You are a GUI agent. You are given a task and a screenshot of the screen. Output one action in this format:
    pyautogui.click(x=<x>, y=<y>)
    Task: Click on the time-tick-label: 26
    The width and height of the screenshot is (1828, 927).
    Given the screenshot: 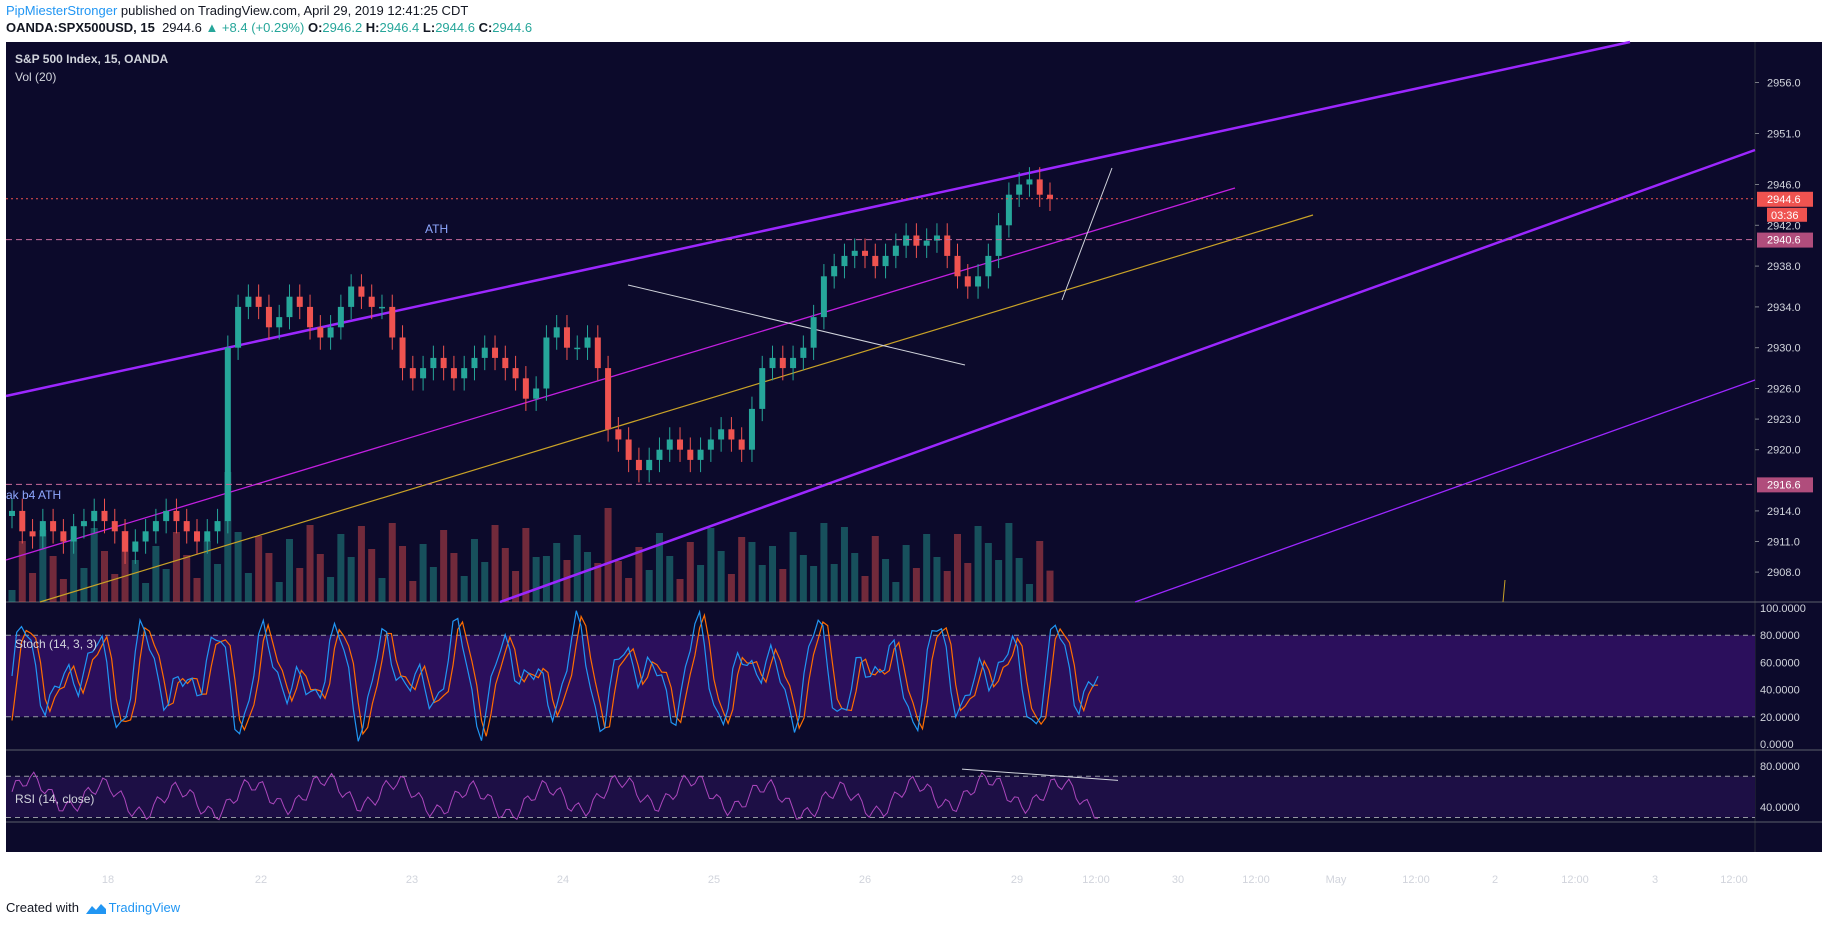 What is the action you would take?
    pyautogui.click(x=865, y=880)
    